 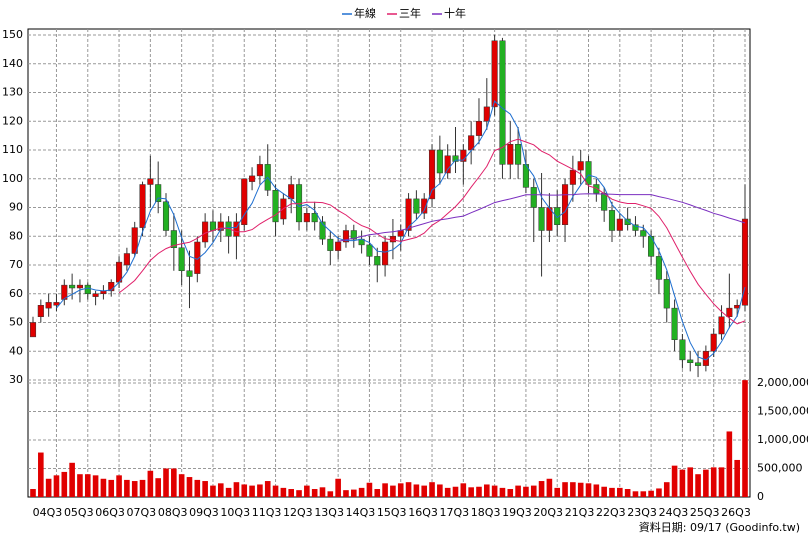 I want to click on volume-tick-label: 1,500,000, so click(x=782, y=411).